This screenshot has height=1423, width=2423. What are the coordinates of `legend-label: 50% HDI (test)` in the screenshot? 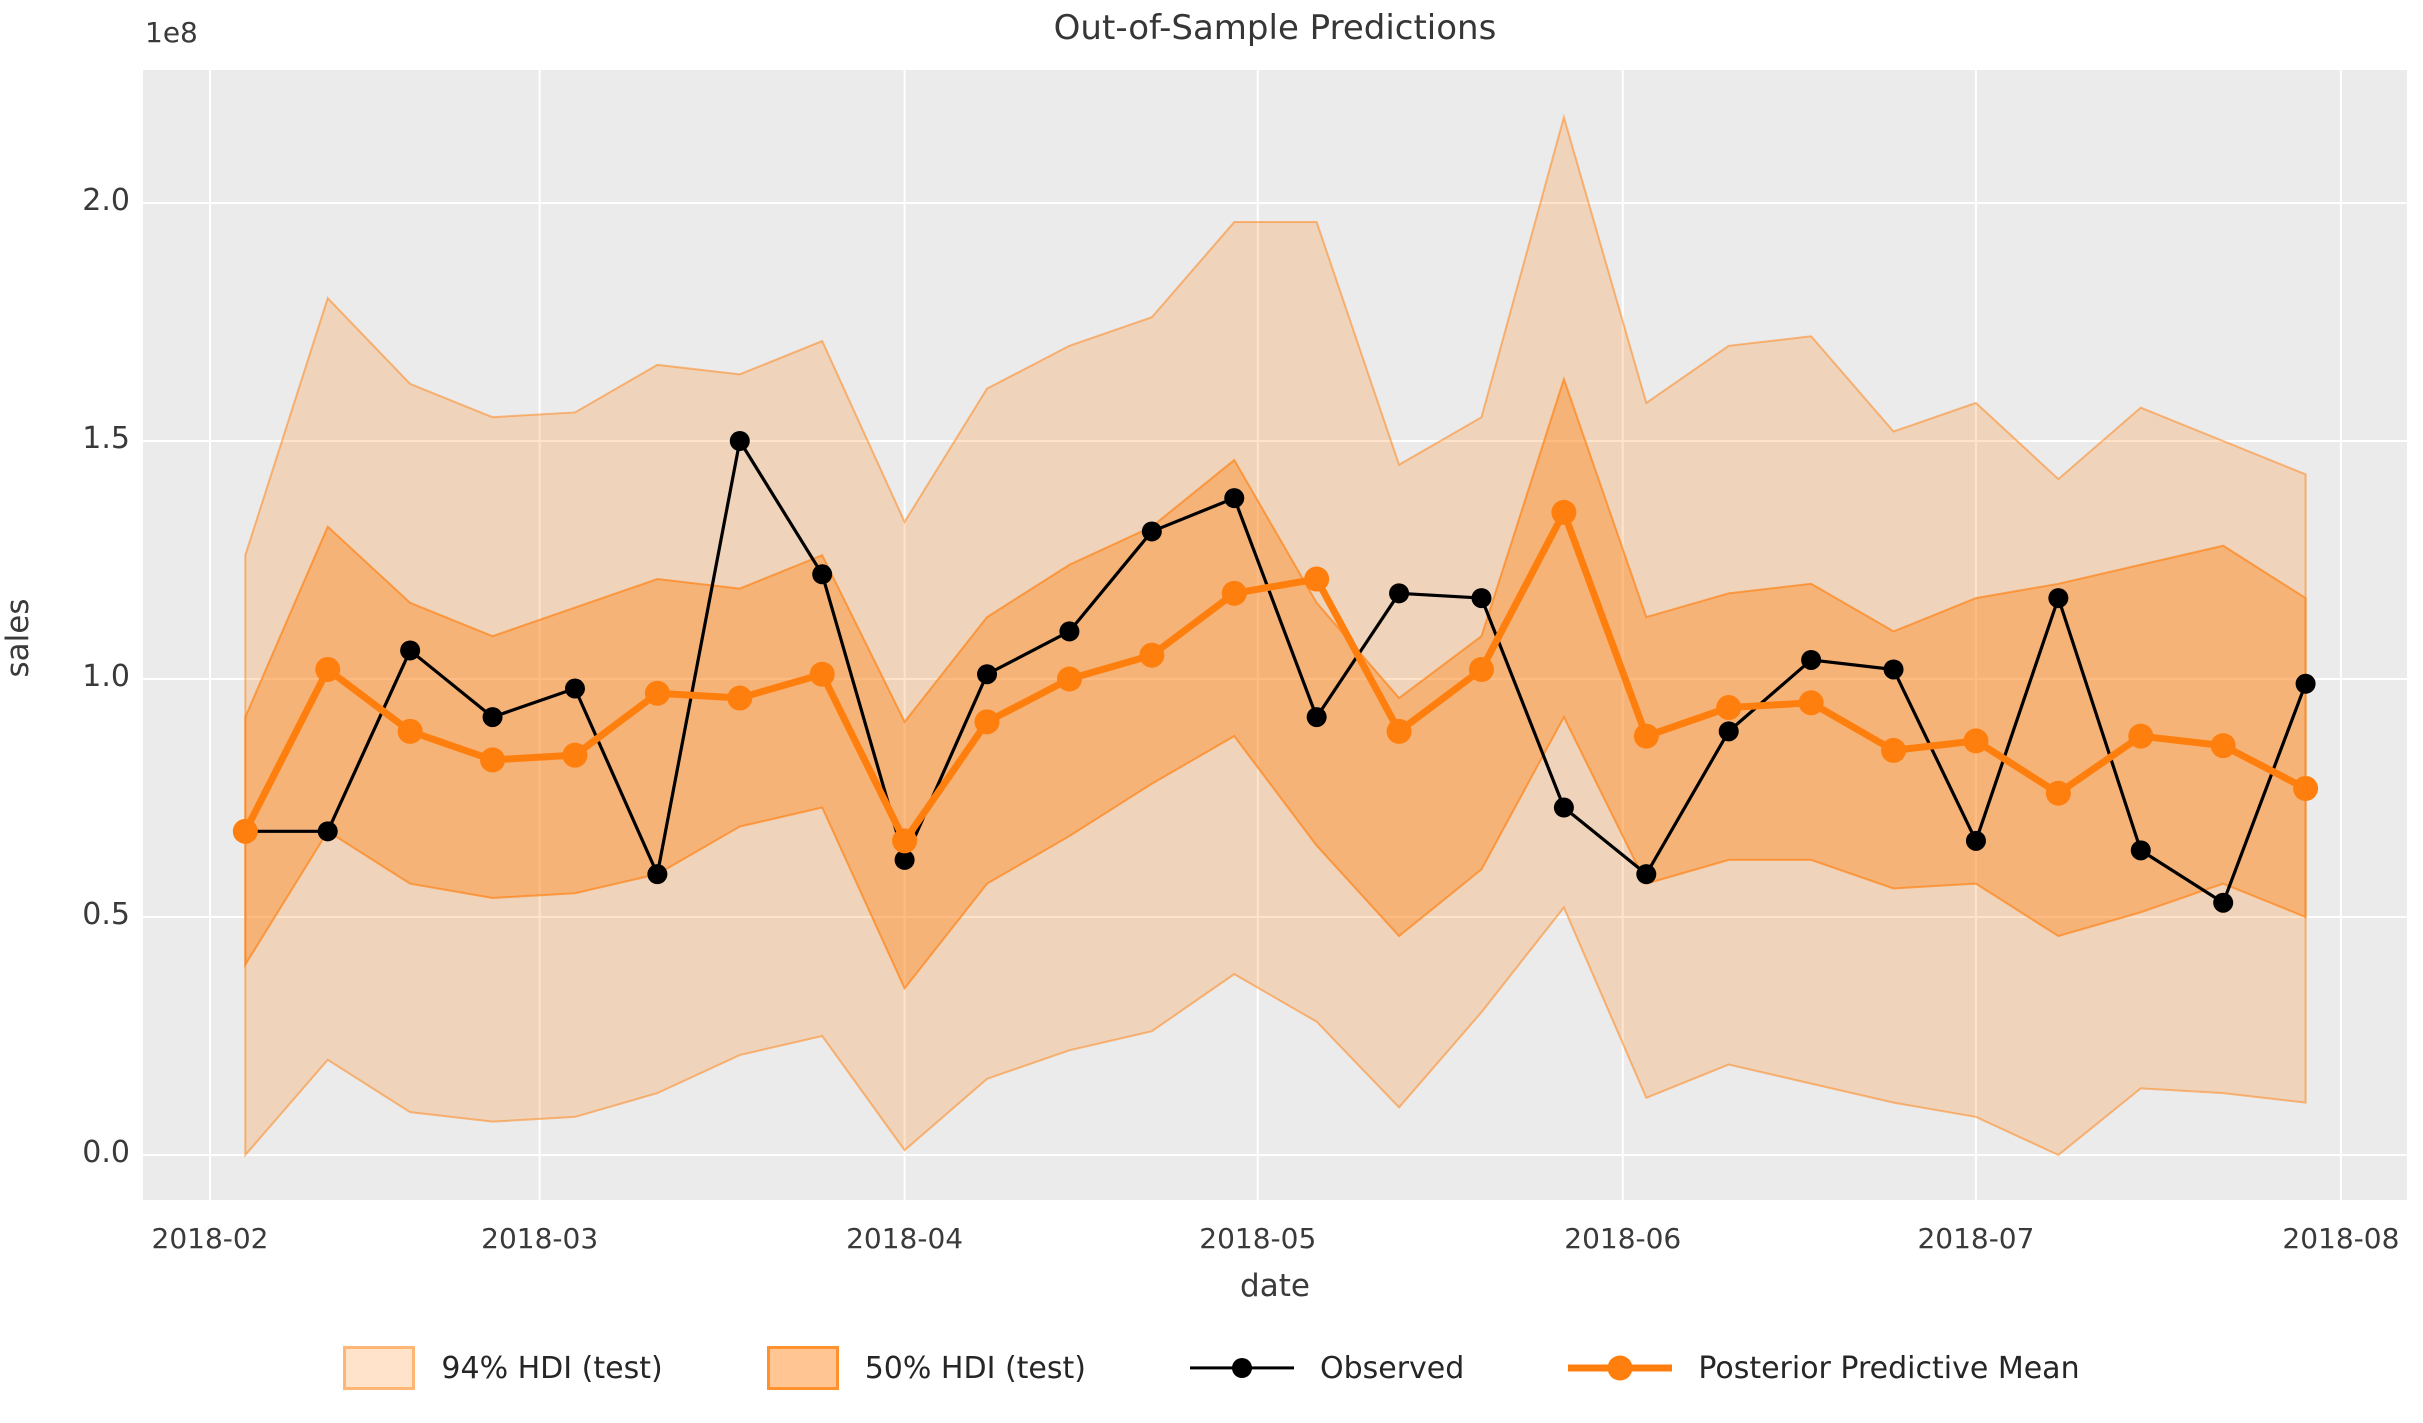 It's located at (975, 1368).